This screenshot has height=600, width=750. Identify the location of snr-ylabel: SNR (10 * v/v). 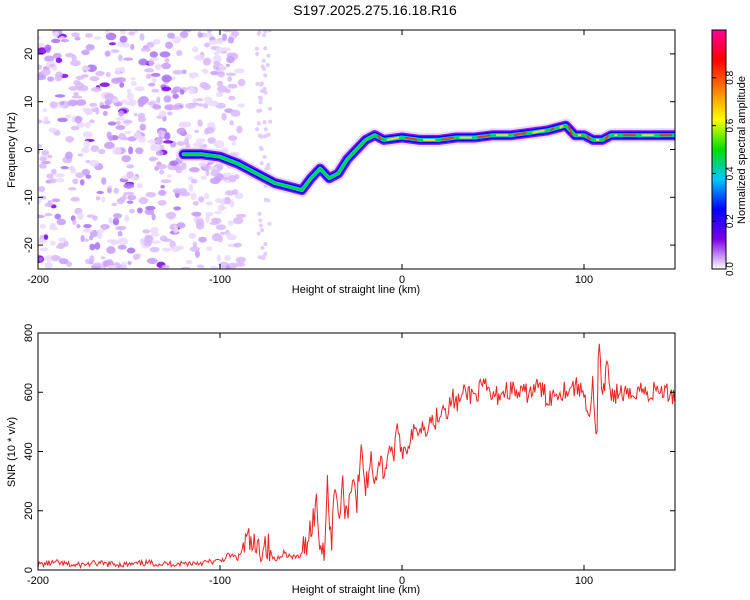
(12, 452).